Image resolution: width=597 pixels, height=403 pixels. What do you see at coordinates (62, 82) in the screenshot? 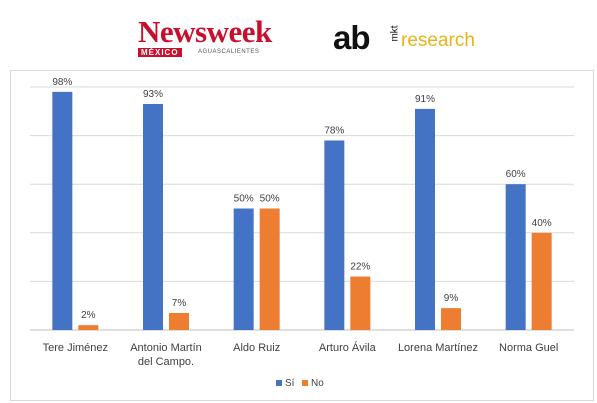
I see `data-label-si-0: 98%` at bounding box center [62, 82].